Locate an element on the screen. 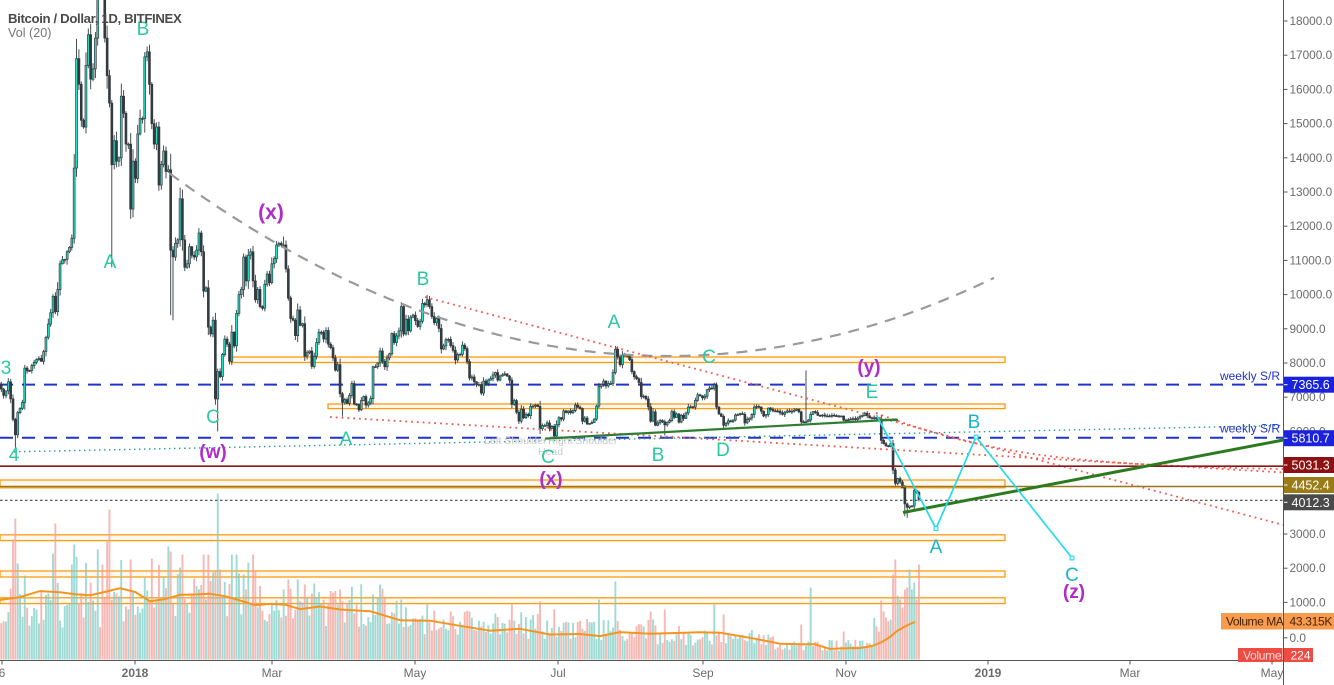  svg-text: 12000.0 is located at coordinates (1311, 226).